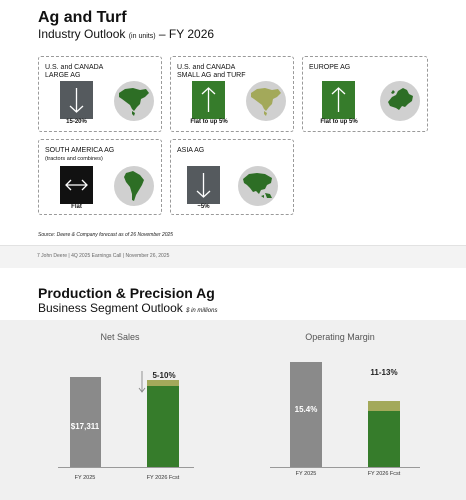 This screenshot has height=500, width=466. I want to click on subtitle-main: Business Segment Outlook, so click(110, 308).